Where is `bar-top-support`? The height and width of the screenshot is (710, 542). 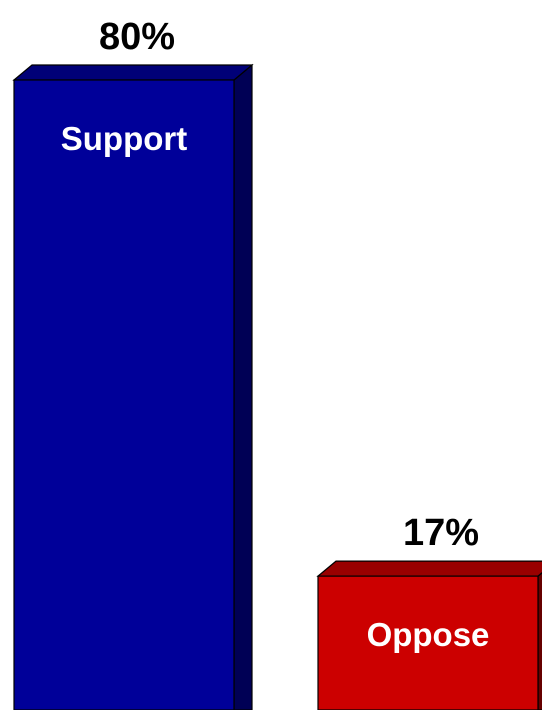 bar-top-support is located at coordinates (133, 72).